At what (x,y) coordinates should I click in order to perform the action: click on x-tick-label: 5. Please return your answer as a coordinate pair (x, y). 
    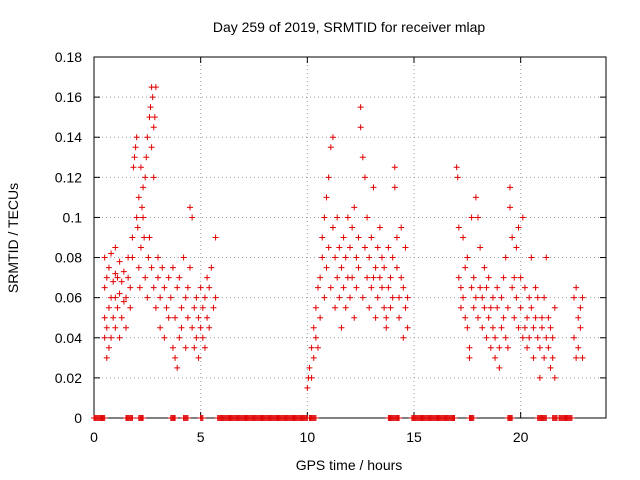
    Looking at the image, I should click on (201, 437).